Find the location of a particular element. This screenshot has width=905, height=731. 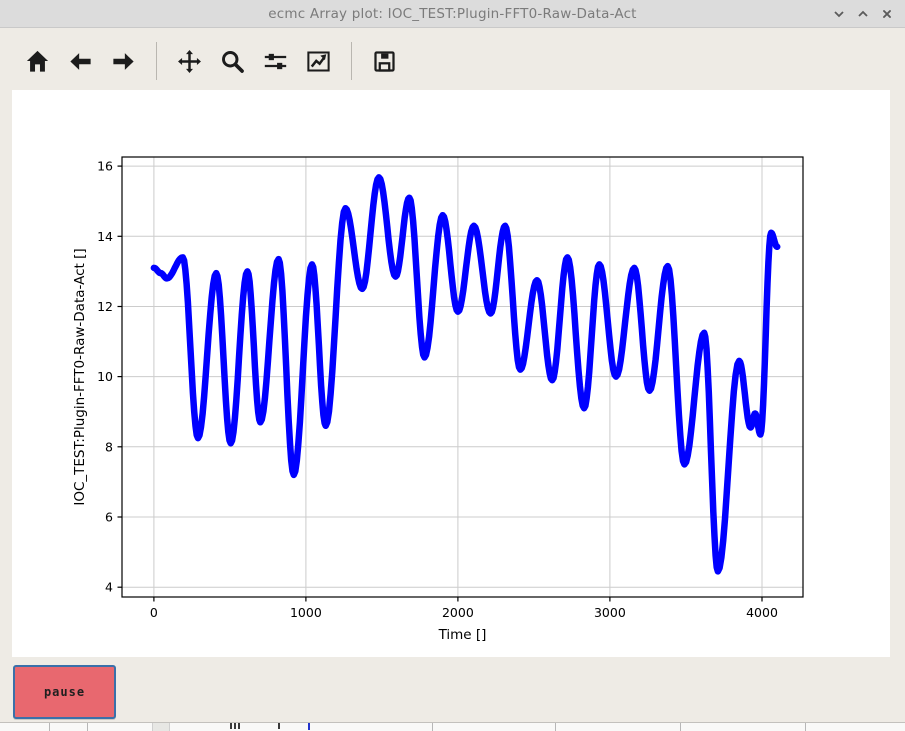

close-button is located at coordinates (887, 14).